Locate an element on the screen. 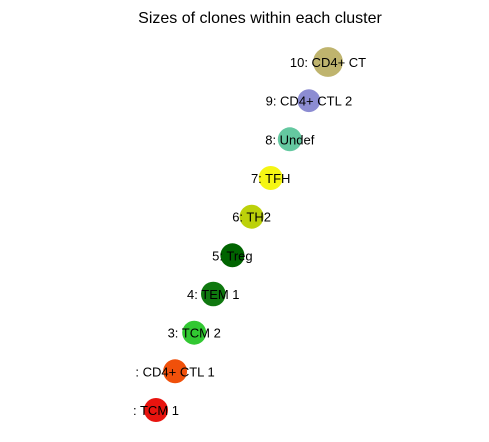  cluster-label-7: 7: TFH is located at coordinates (271, 178).